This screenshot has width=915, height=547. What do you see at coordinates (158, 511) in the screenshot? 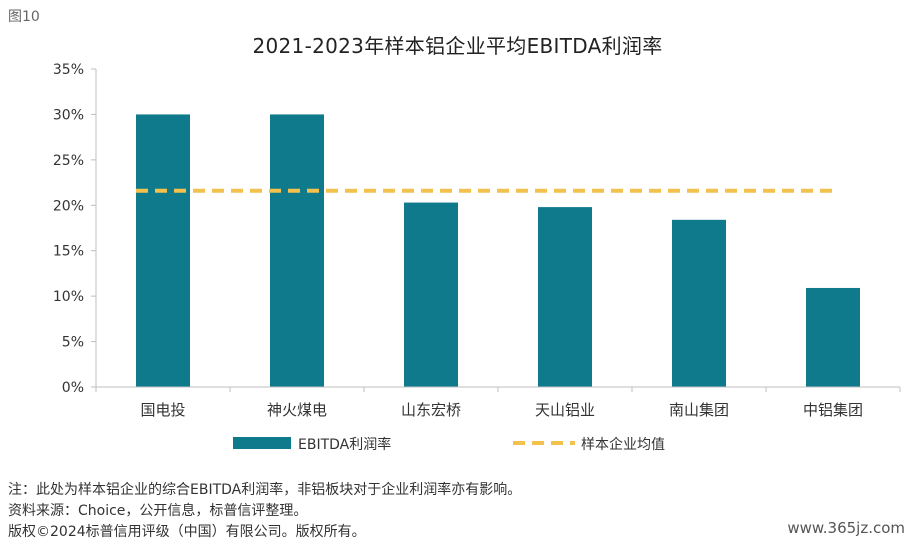
I see `source-text: 资料来源：Choice，公开信息，标普信评整理。` at bounding box center [158, 511].